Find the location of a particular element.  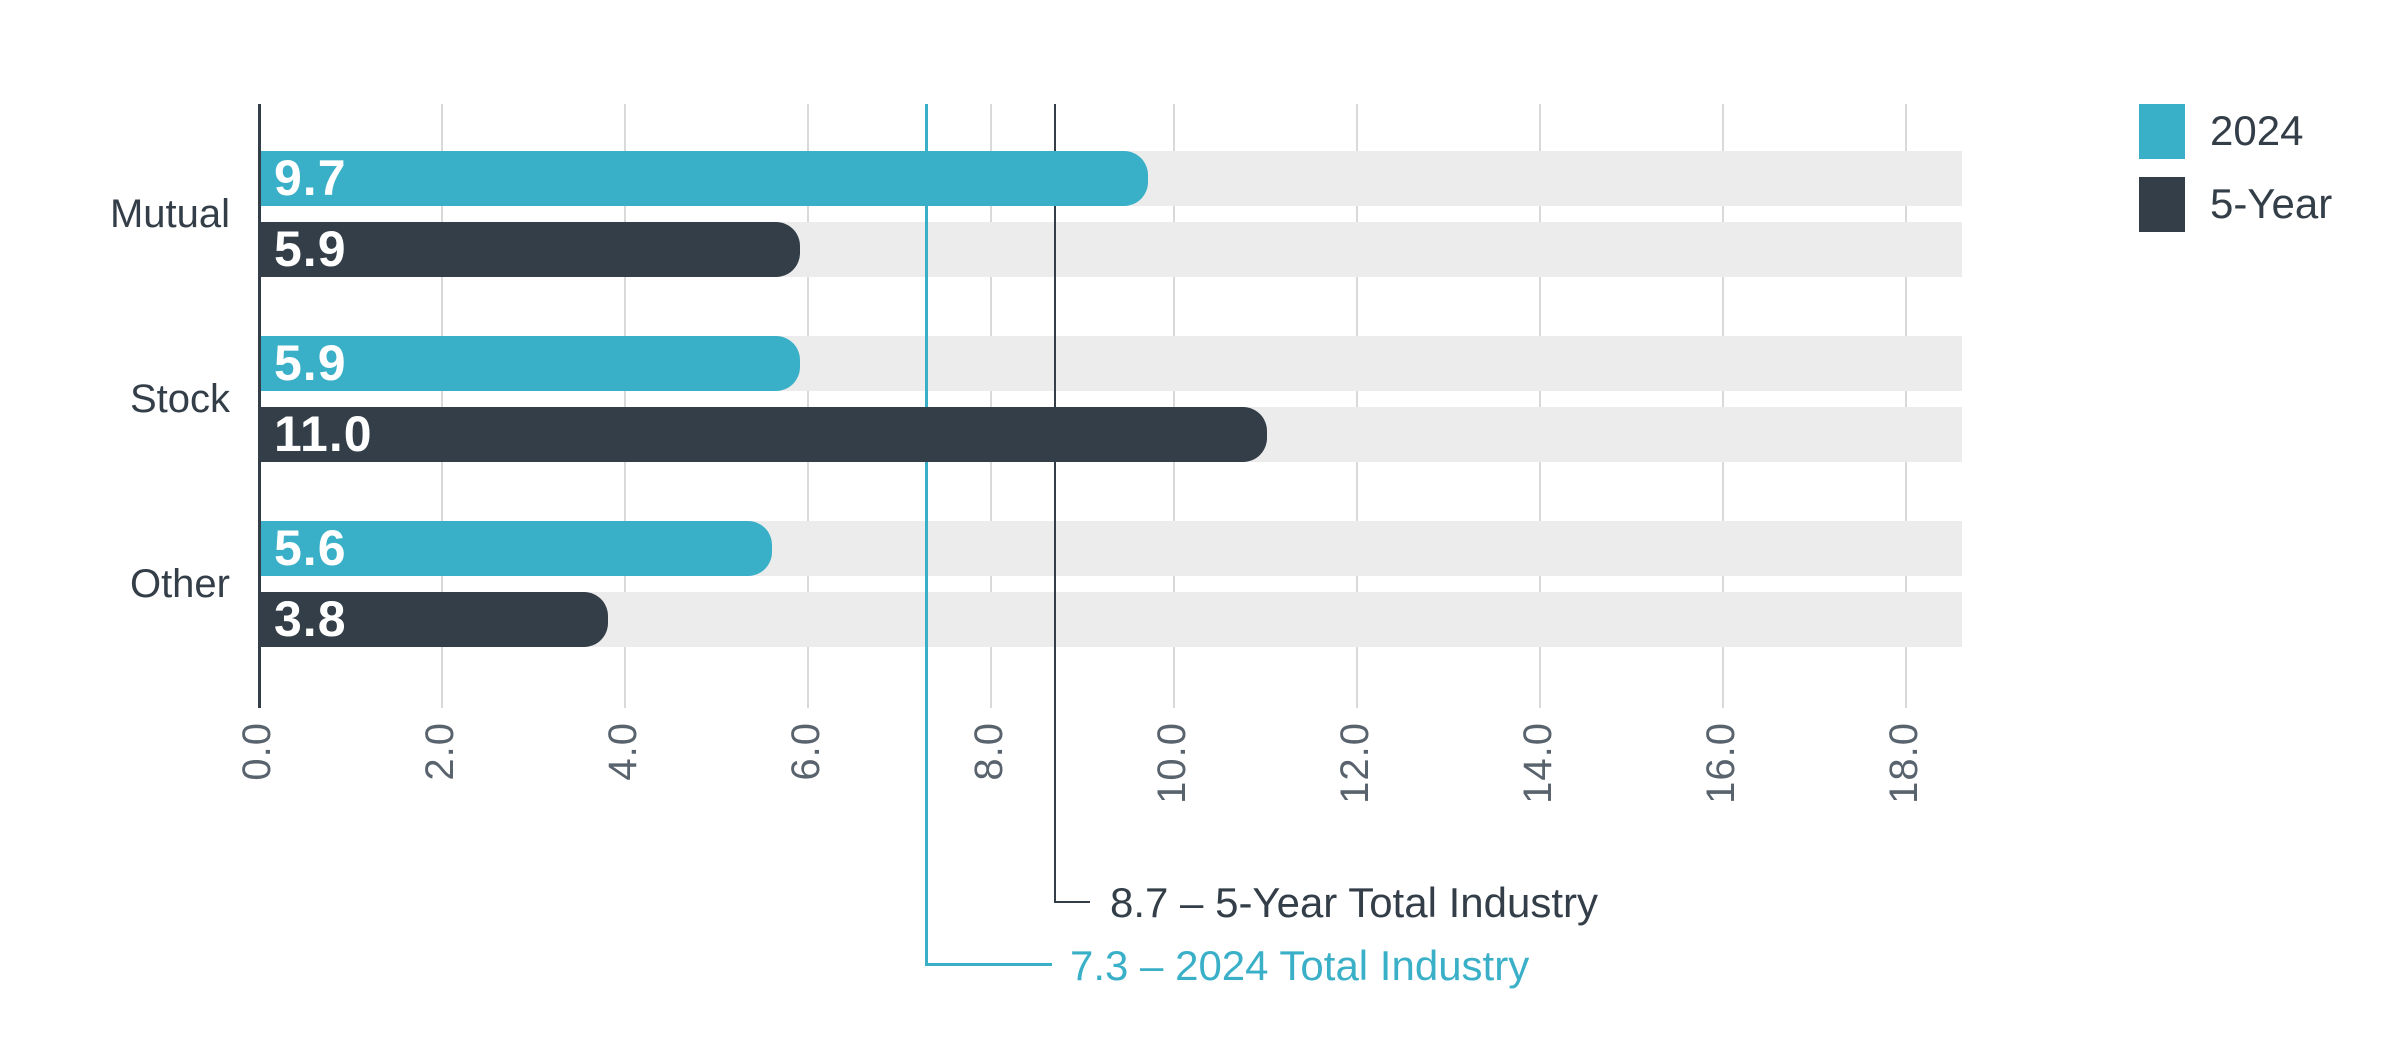

x-tick-label: 18.0 is located at coordinates (1904, 763).